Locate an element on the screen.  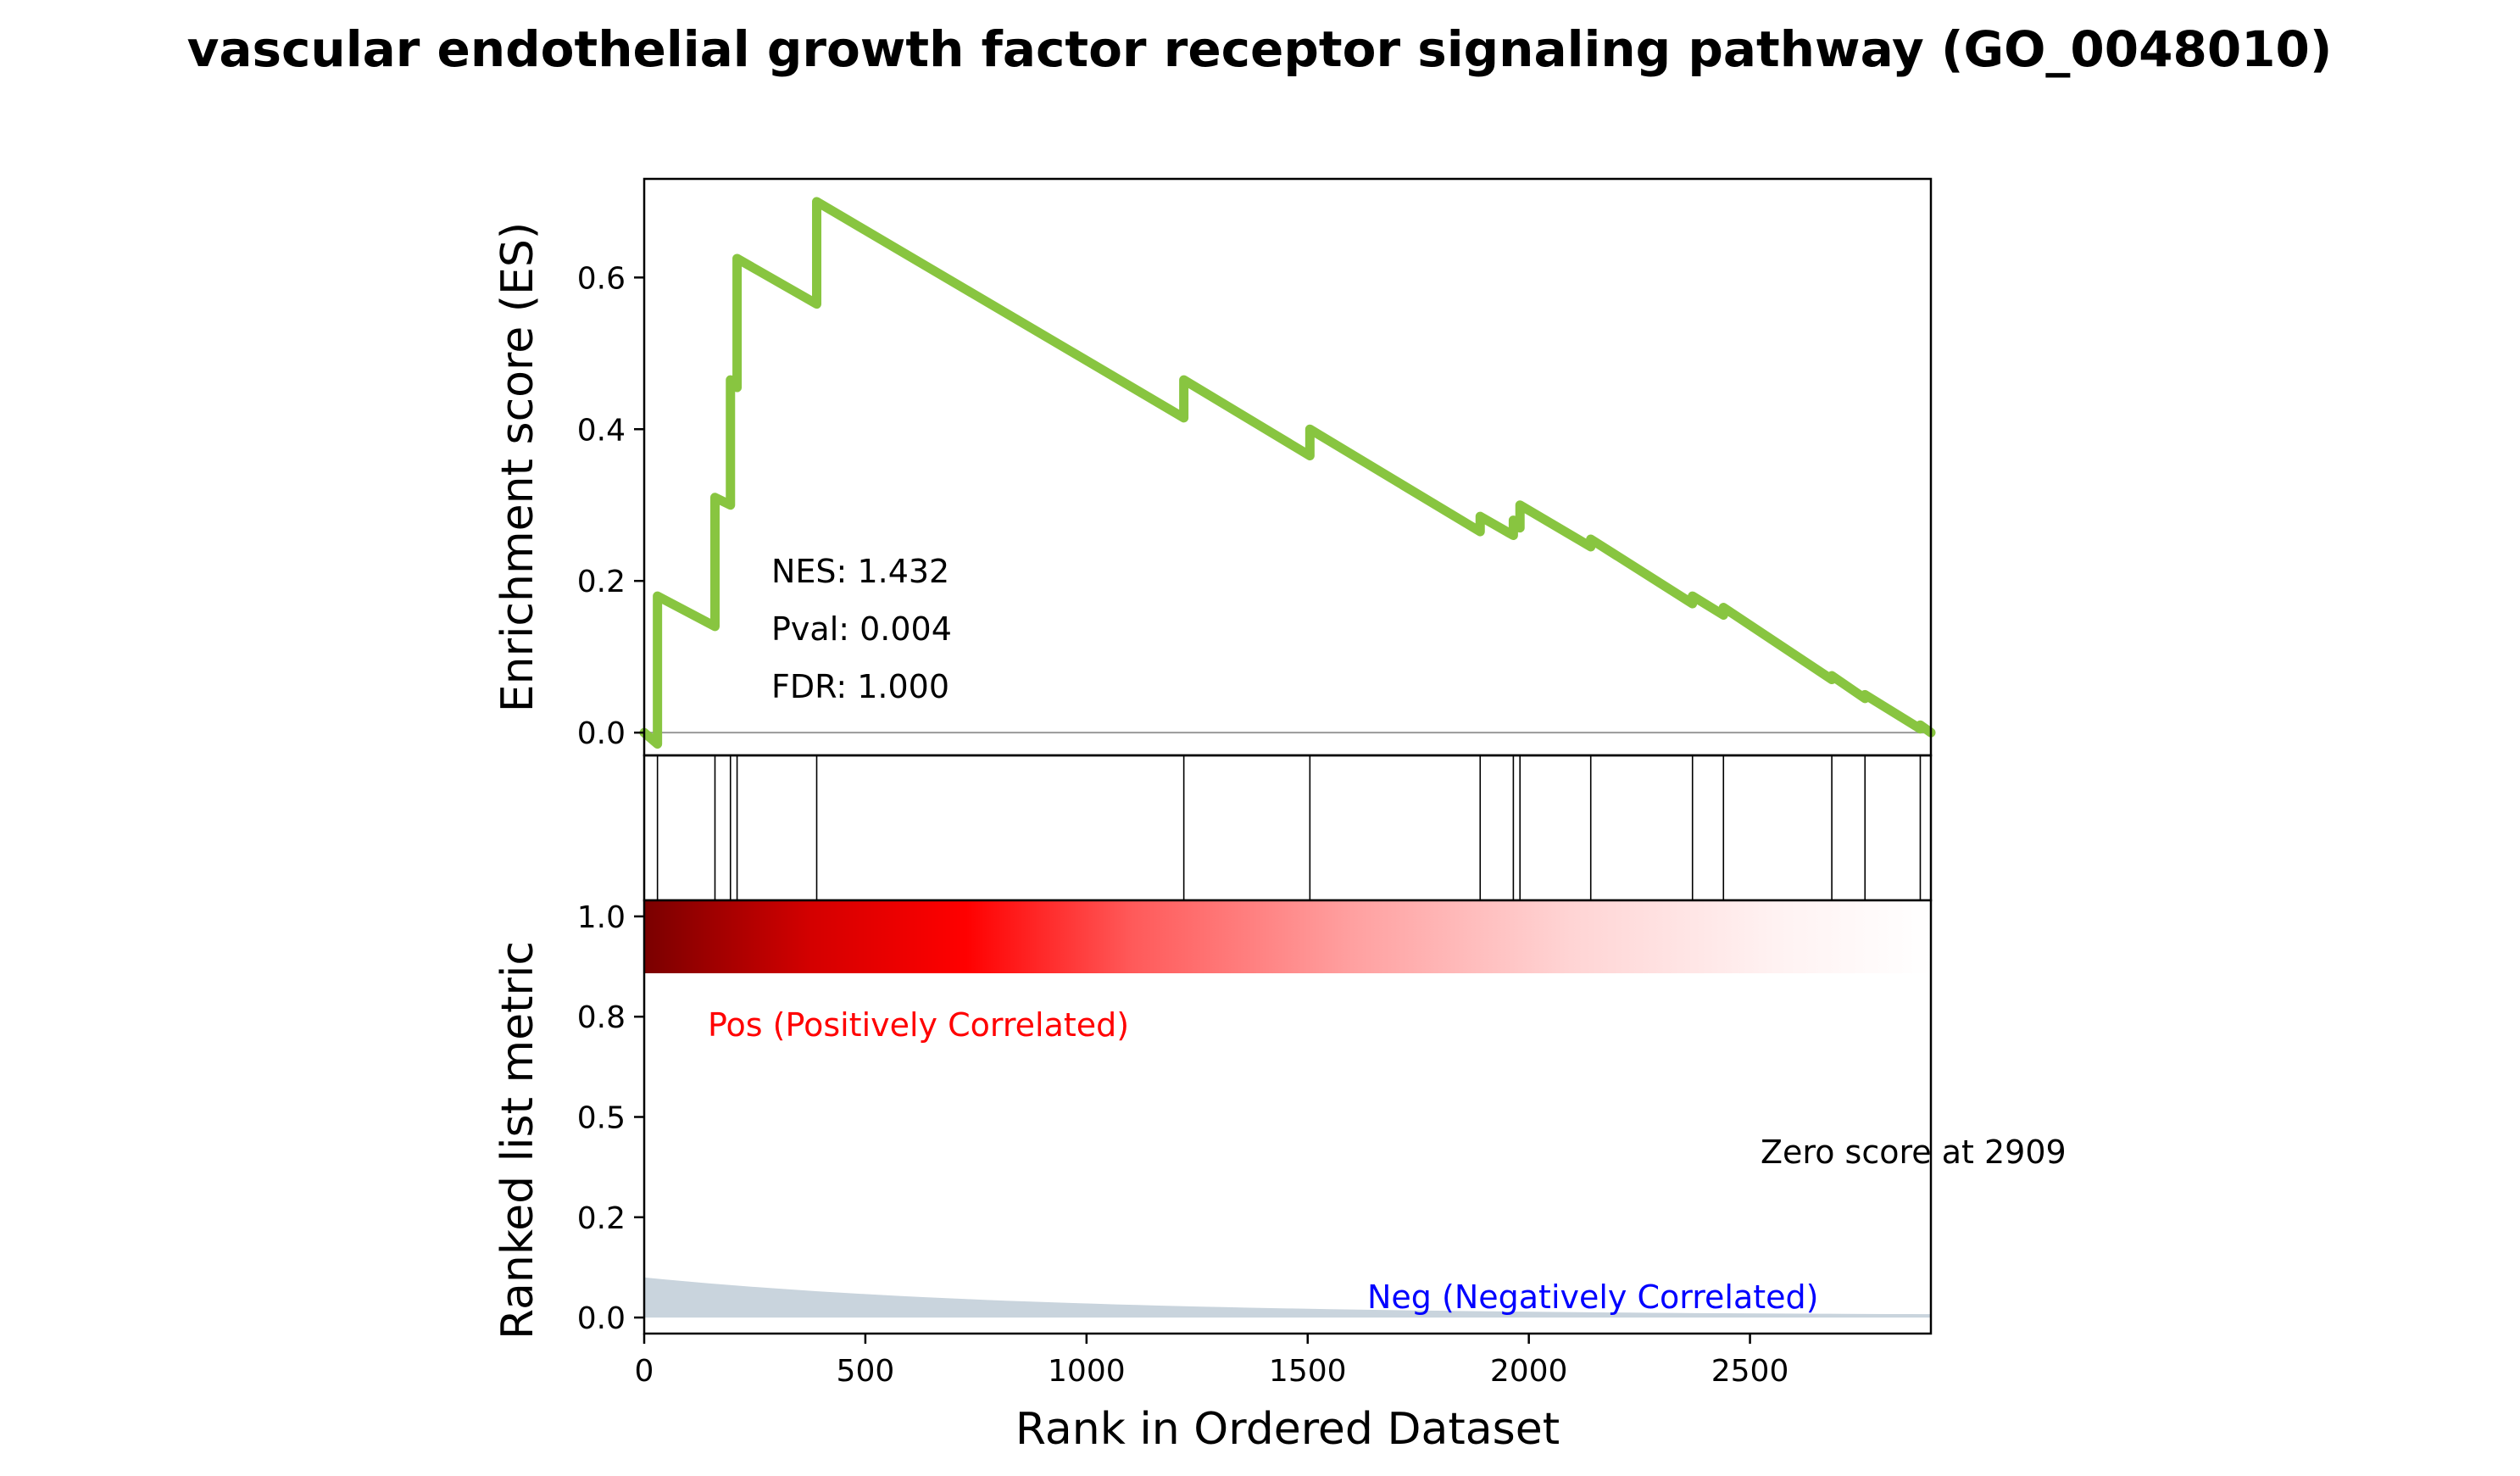
pos-label: Pos (Positively Correlated) is located at coordinates (918, 1025).